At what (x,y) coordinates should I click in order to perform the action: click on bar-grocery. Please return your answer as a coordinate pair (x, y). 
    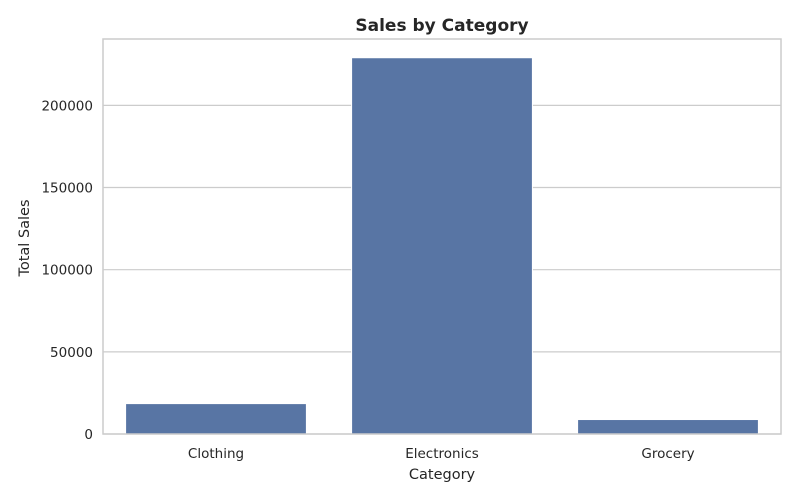
    Looking at the image, I should click on (668, 427).